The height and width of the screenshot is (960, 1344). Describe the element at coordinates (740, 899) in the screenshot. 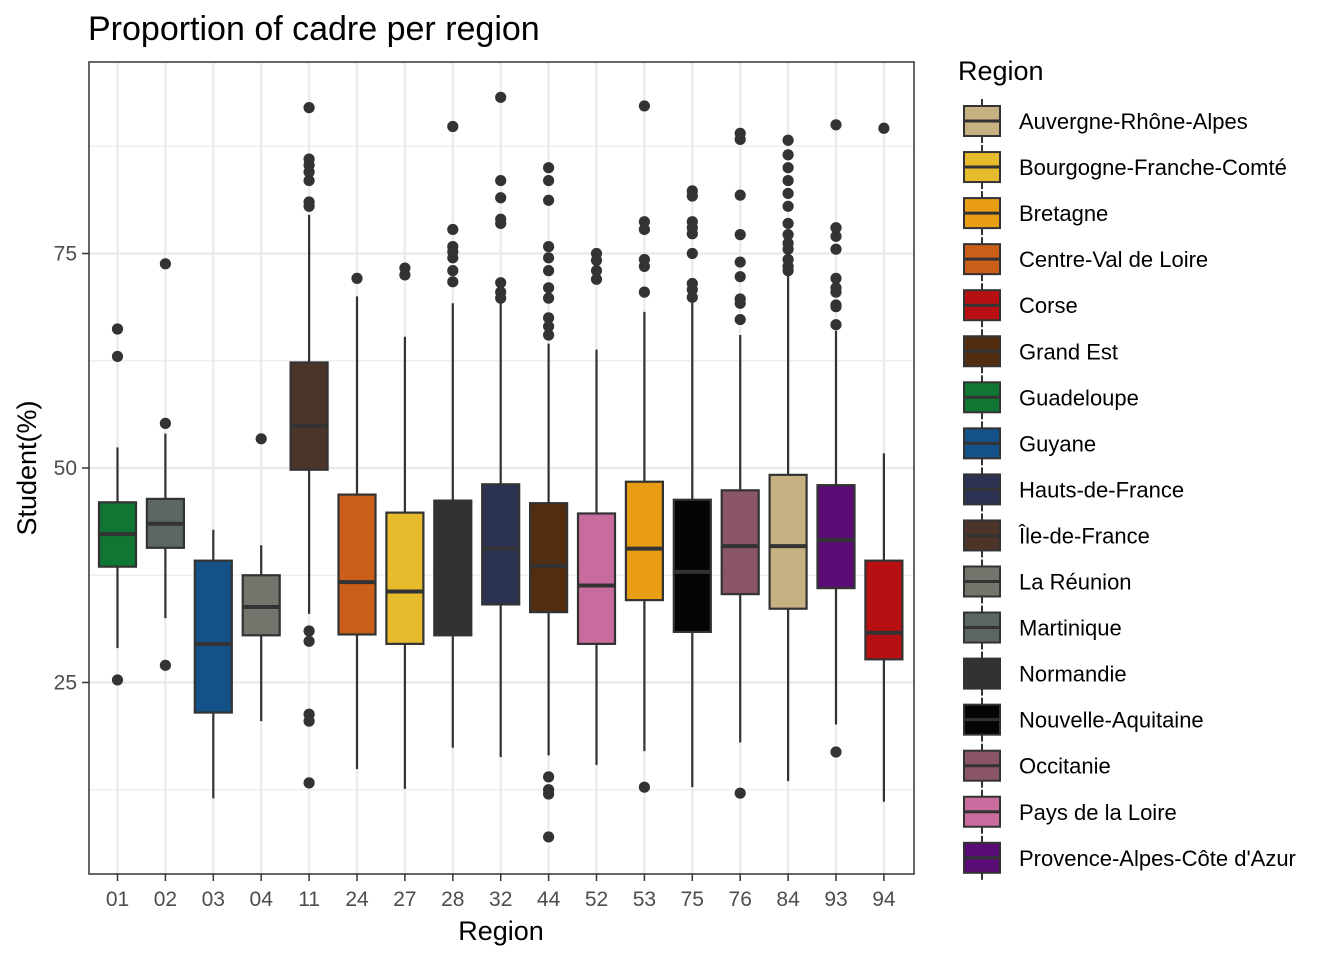

I see `x-tick-label: 76` at that location.